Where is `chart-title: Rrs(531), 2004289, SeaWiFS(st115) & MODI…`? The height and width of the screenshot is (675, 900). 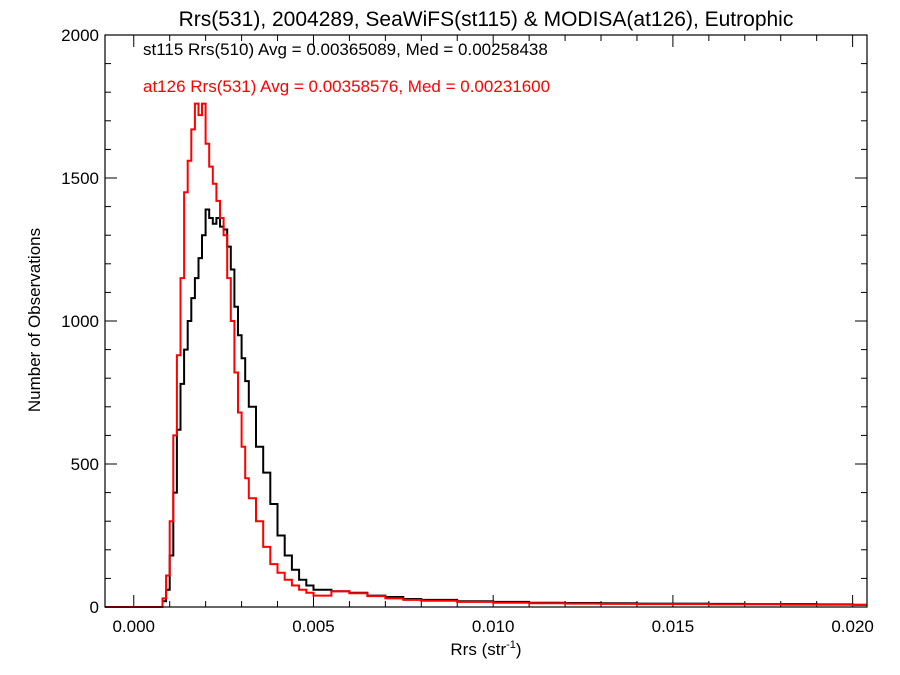
chart-title: Rrs(531), 2004289, SeaWiFS(st115) & MODI… is located at coordinates (486, 19).